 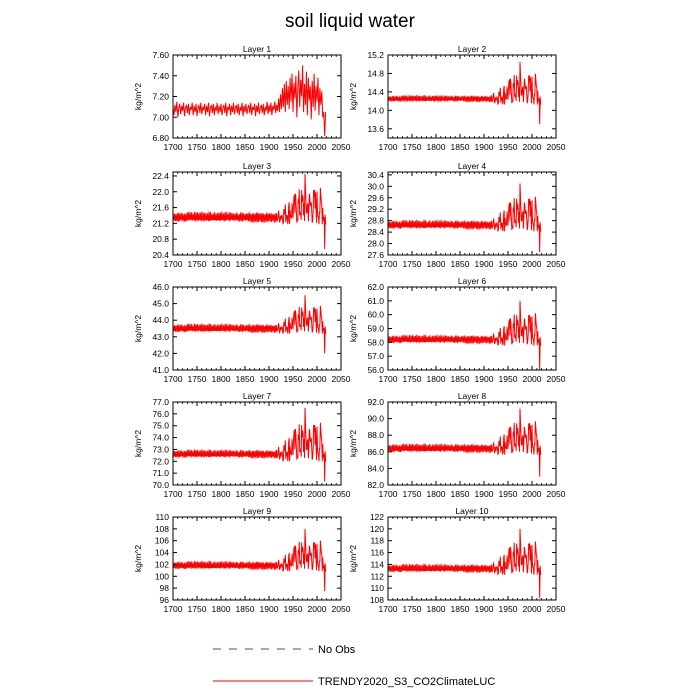 What do you see at coordinates (377, 553) in the screenshot?
I see `y-tick-label: 116` at bounding box center [377, 553].